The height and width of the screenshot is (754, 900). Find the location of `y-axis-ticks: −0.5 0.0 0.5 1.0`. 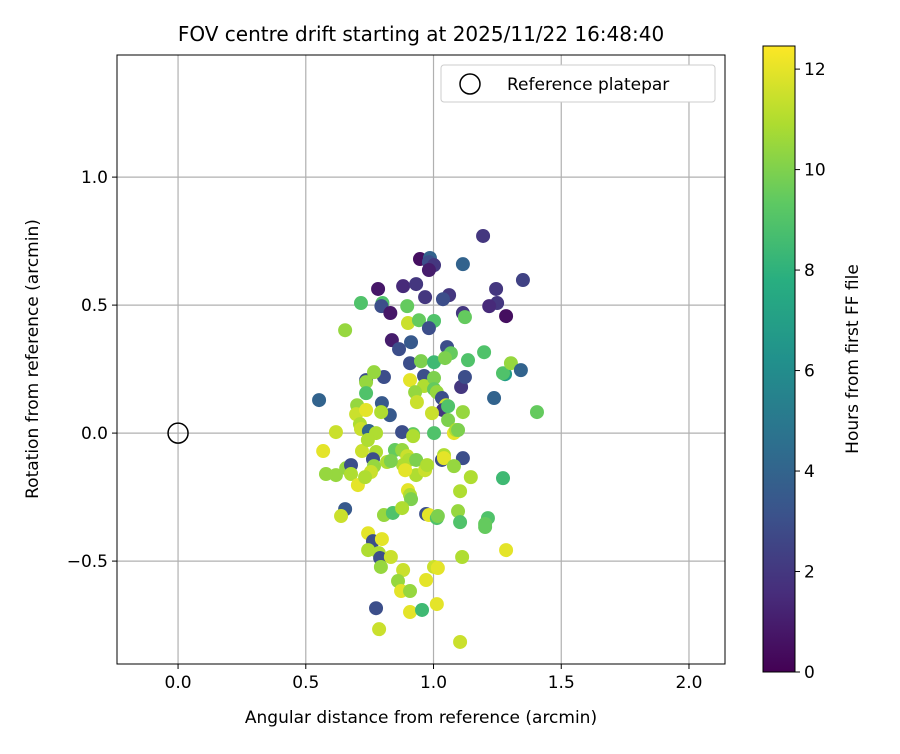

y-axis-ticks: −0.5 0.0 0.5 1.0 is located at coordinates (92, 370).